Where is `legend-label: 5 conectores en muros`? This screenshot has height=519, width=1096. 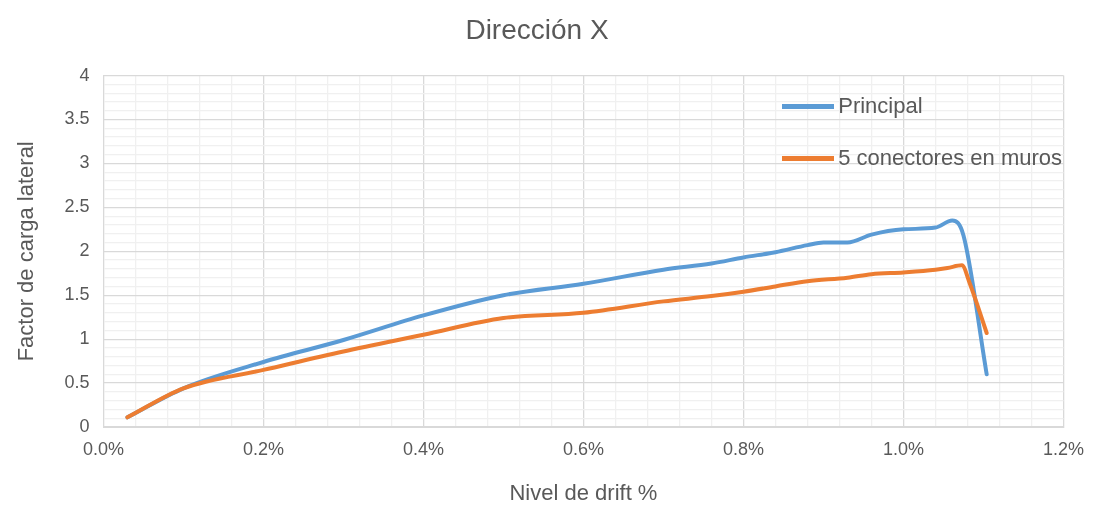
legend-label: 5 conectores en muros is located at coordinates (950, 158).